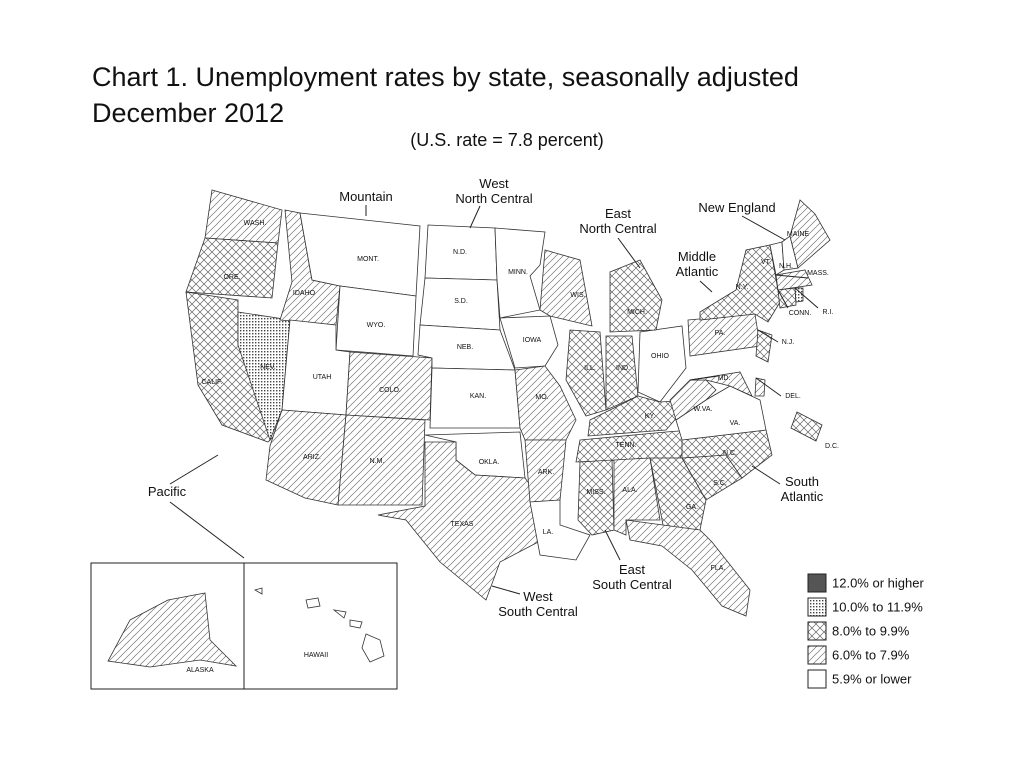  What do you see at coordinates (800, 313) in the screenshot?
I see `state-label: CONN.` at bounding box center [800, 313].